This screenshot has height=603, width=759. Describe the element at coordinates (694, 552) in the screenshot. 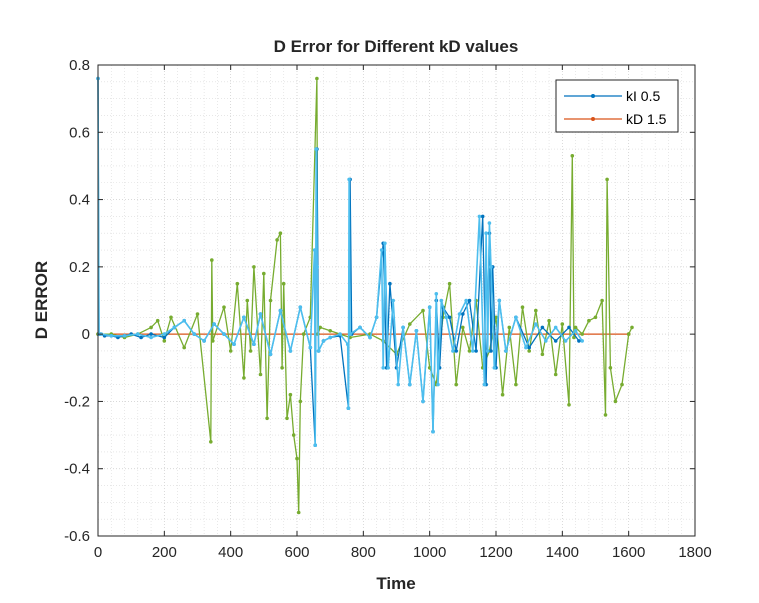

I see `x-tick-label: 1800` at that location.